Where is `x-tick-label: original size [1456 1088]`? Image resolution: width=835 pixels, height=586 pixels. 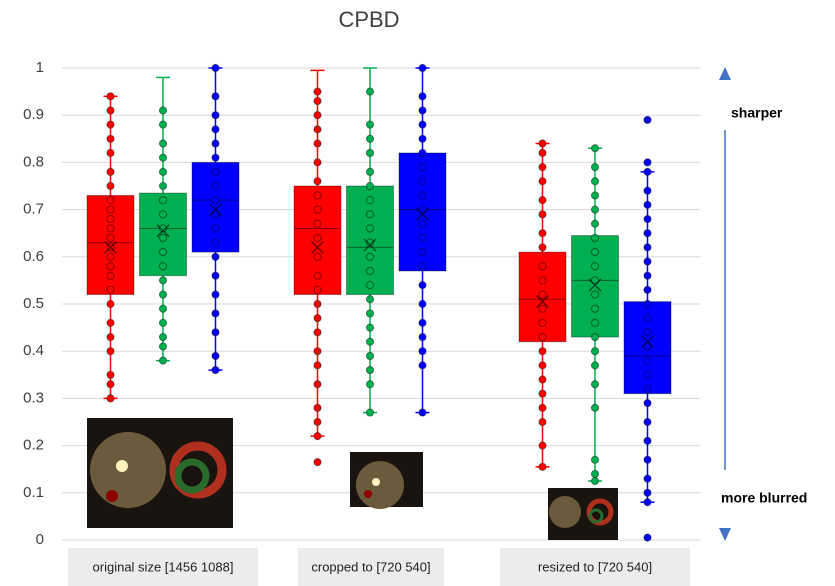
x-tick-label: original size [1456 1088] is located at coordinates (163, 566).